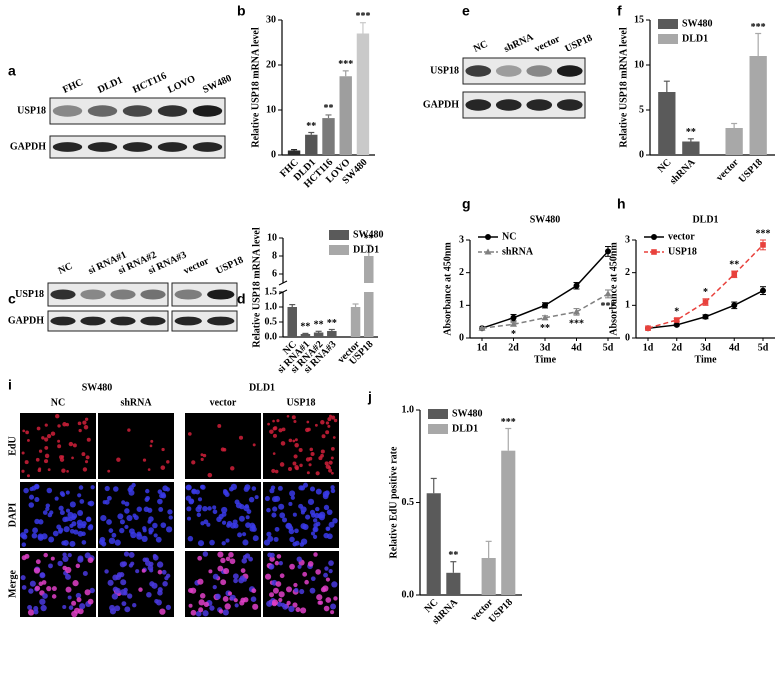  Describe the element at coordinates (466, 11) in the screenshot. I see `panel-label: e` at that location.